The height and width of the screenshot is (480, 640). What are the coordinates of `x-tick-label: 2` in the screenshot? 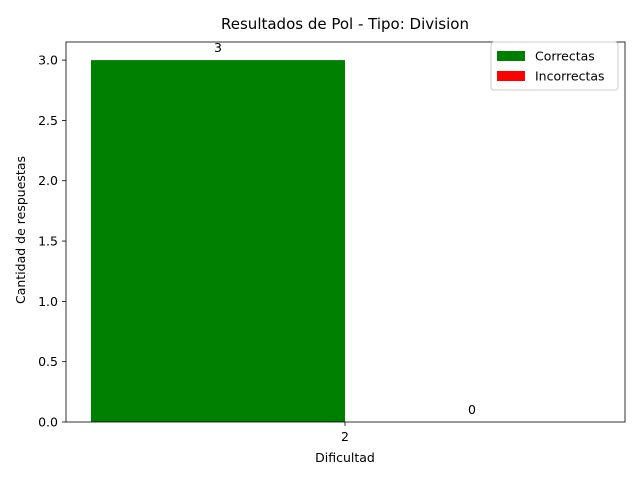 It's located at (345, 436).